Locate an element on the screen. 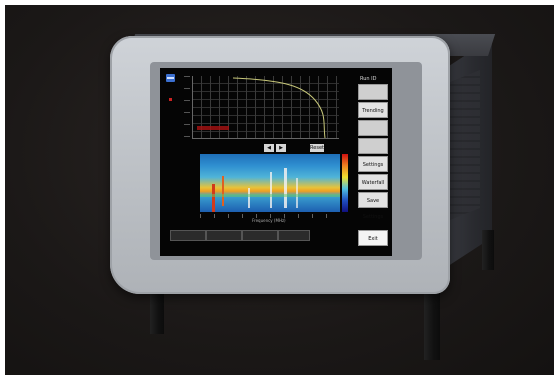 This screenshot has height=380, width=559. top-plot-y-axis is located at coordinates (187, 107).